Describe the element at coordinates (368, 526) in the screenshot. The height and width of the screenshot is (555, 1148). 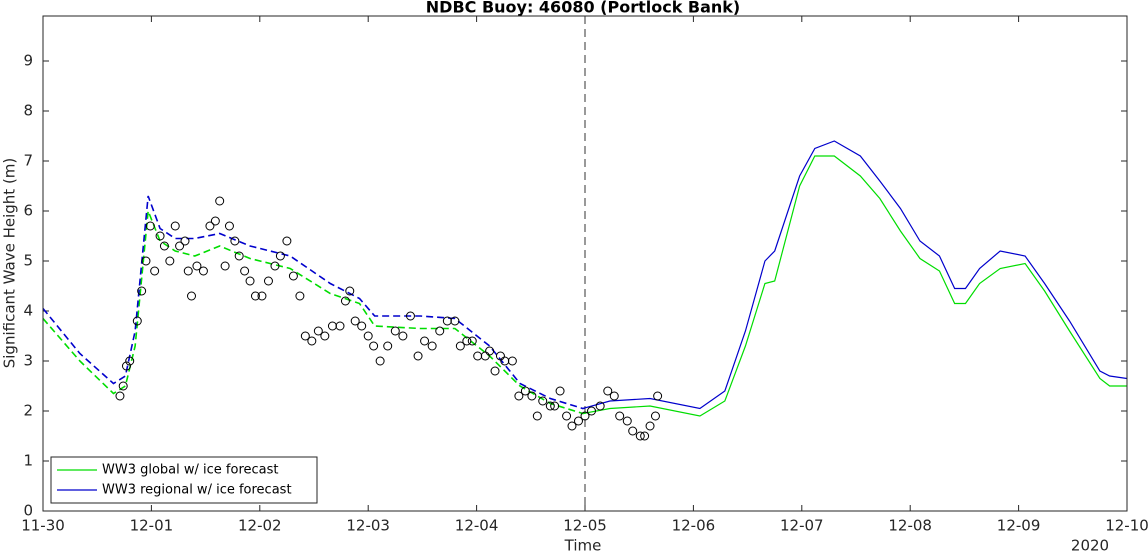
I see `x-tick-label: 12-03` at that location.